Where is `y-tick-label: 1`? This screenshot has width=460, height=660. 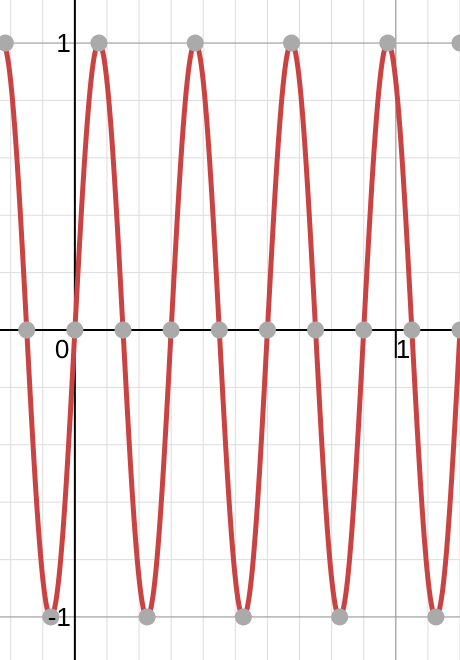
y-tick-label: 1 is located at coordinates (63, 43).